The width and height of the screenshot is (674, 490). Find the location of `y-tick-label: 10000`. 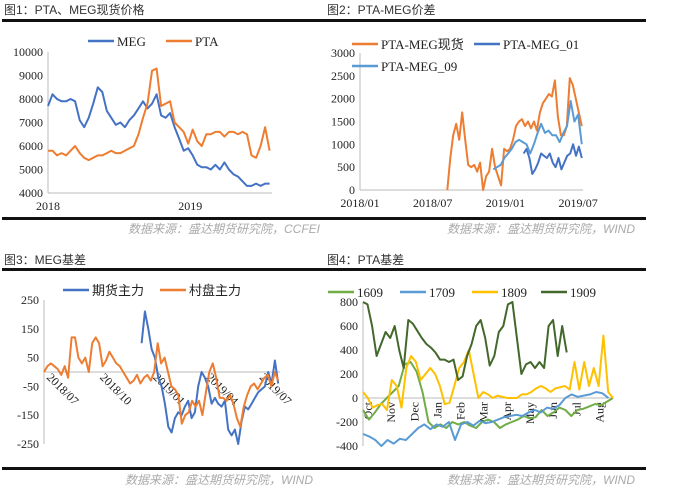

y-tick-label: 10000 is located at coordinates (28, 52).